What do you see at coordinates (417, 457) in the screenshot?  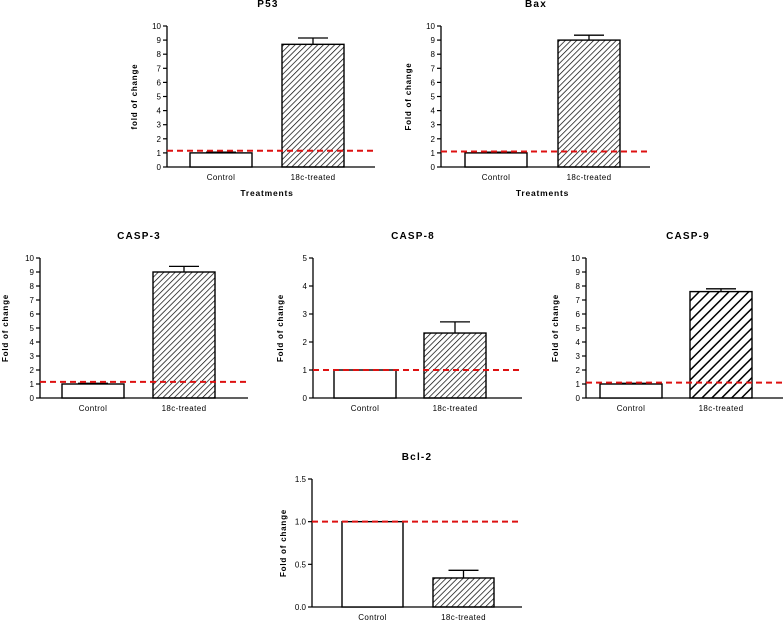 I see `chart-title: Bcl-2` at bounding box center [417, 457].